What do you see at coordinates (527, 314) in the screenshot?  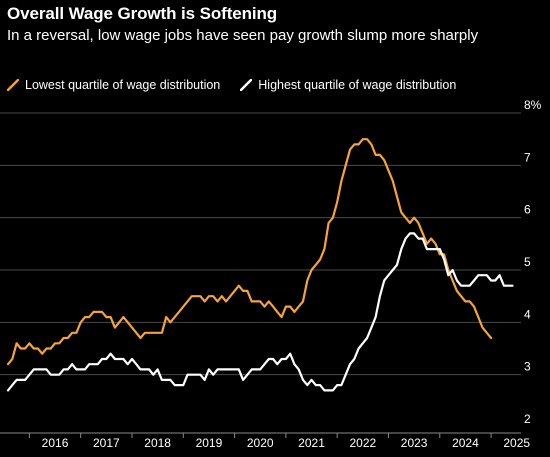 I see `y-tick-label-4: 4` at bounding box center [527, 314].